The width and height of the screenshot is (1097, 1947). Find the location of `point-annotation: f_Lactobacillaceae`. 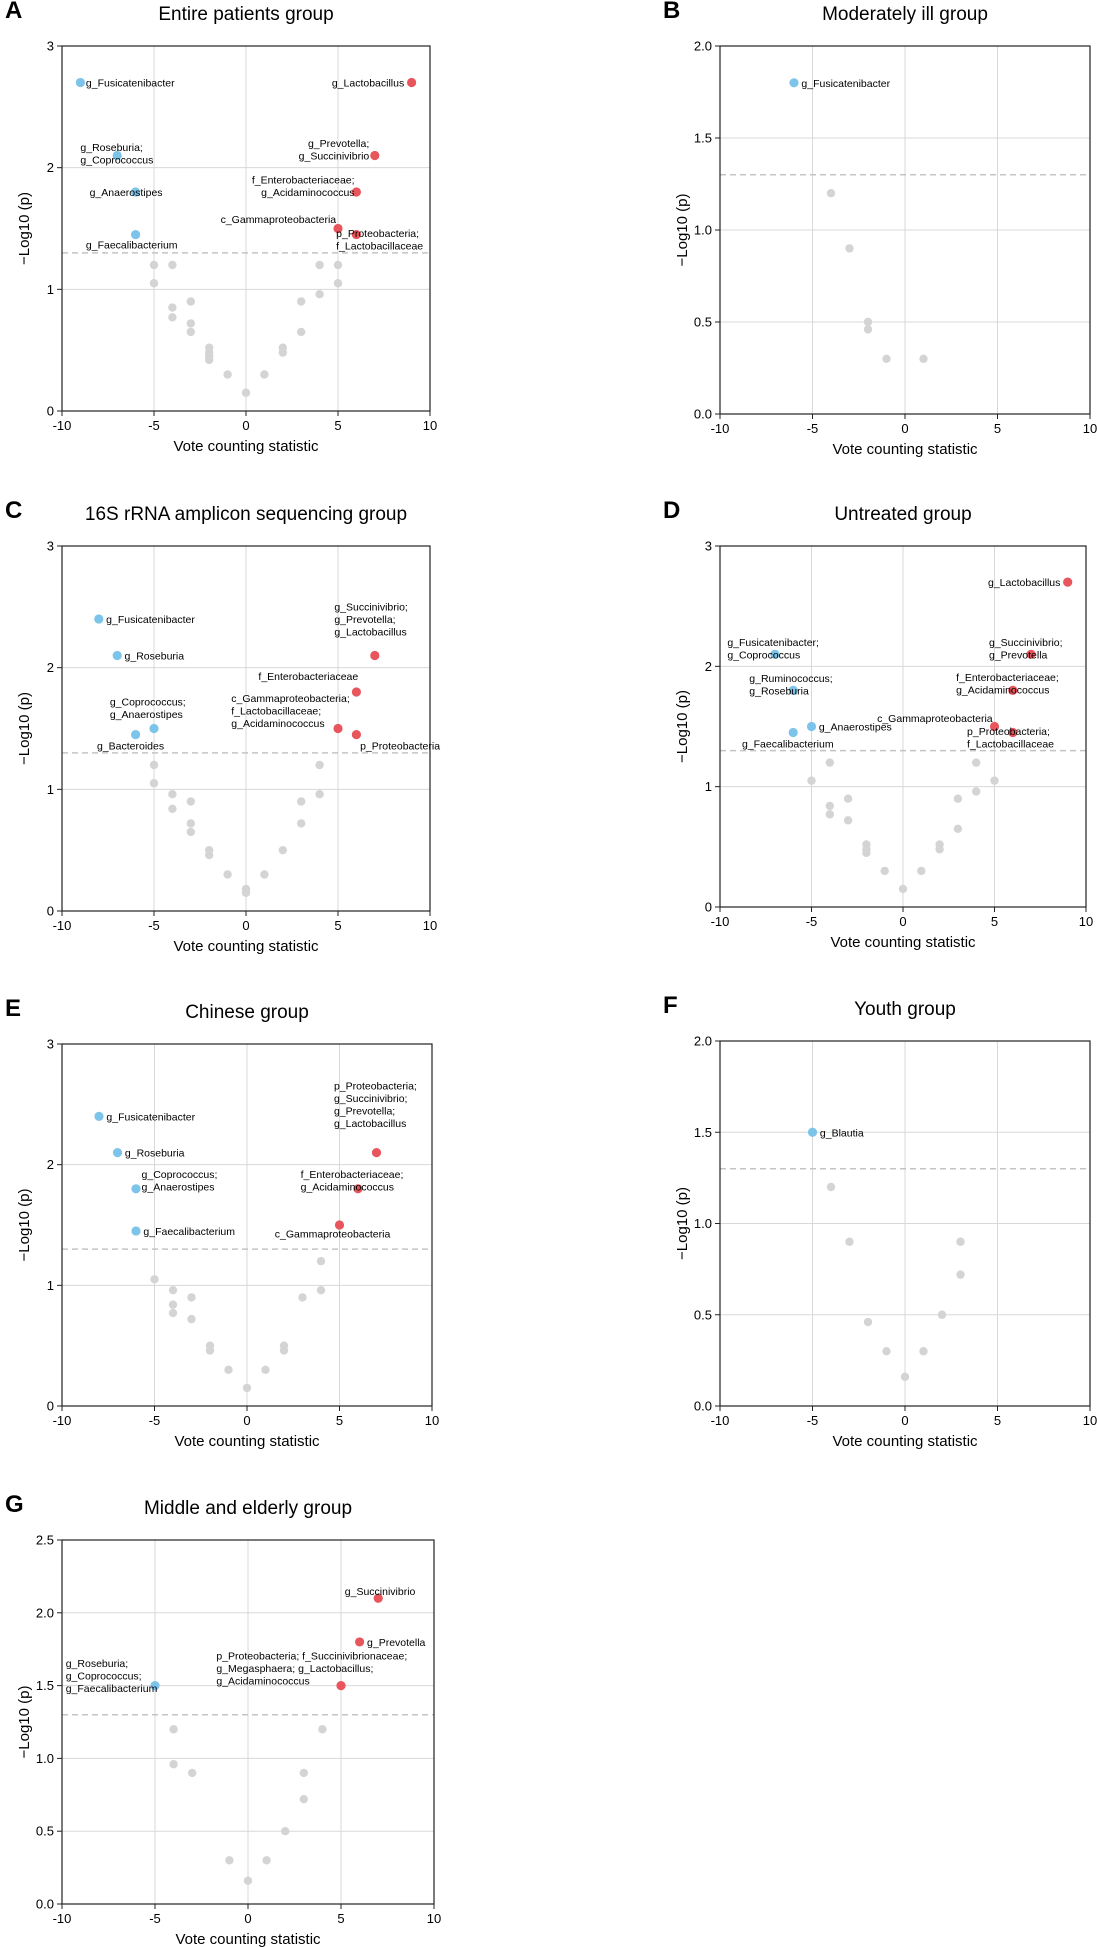

point-annotation: f_Lactobacillaceae is located at coordinates (379, 247).